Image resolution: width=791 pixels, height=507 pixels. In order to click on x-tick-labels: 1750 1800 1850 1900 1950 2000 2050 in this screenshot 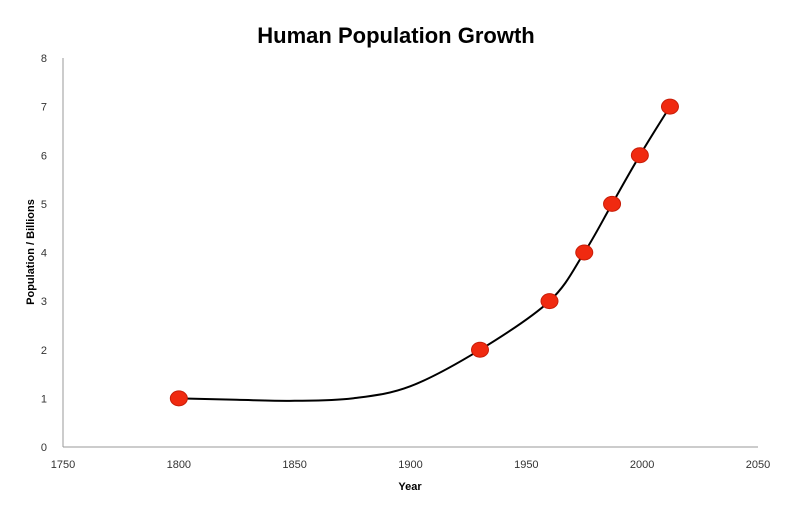, I will do `click(410, 465)`.